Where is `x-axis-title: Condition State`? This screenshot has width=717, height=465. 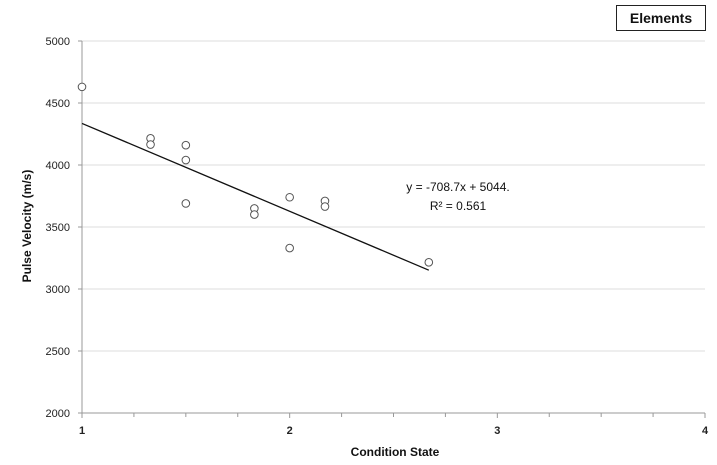 x-axis-title: Condition State is located at coordinates (395, 452).